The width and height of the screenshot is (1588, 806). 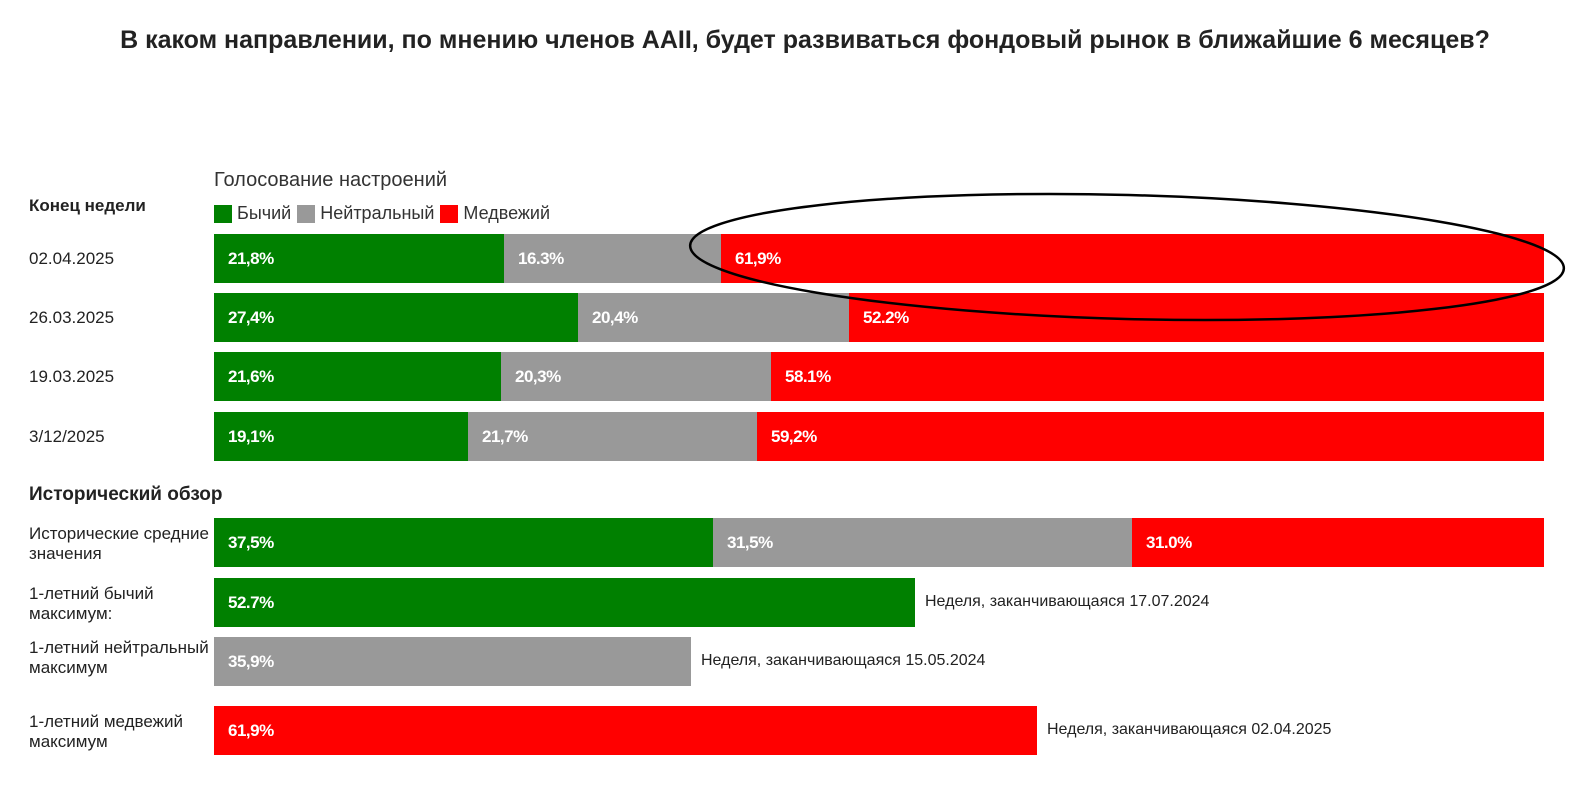 I want to click on bar-segment-bullish: 37,5%, so click(x=463, y=542).